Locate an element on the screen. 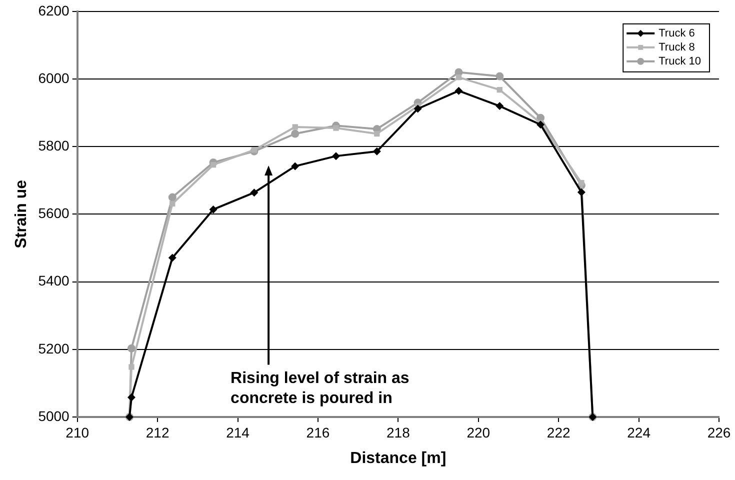 This screenshot has height=480, width=735. y-axis-title: Strain ue is located at coordinates (21, 214).